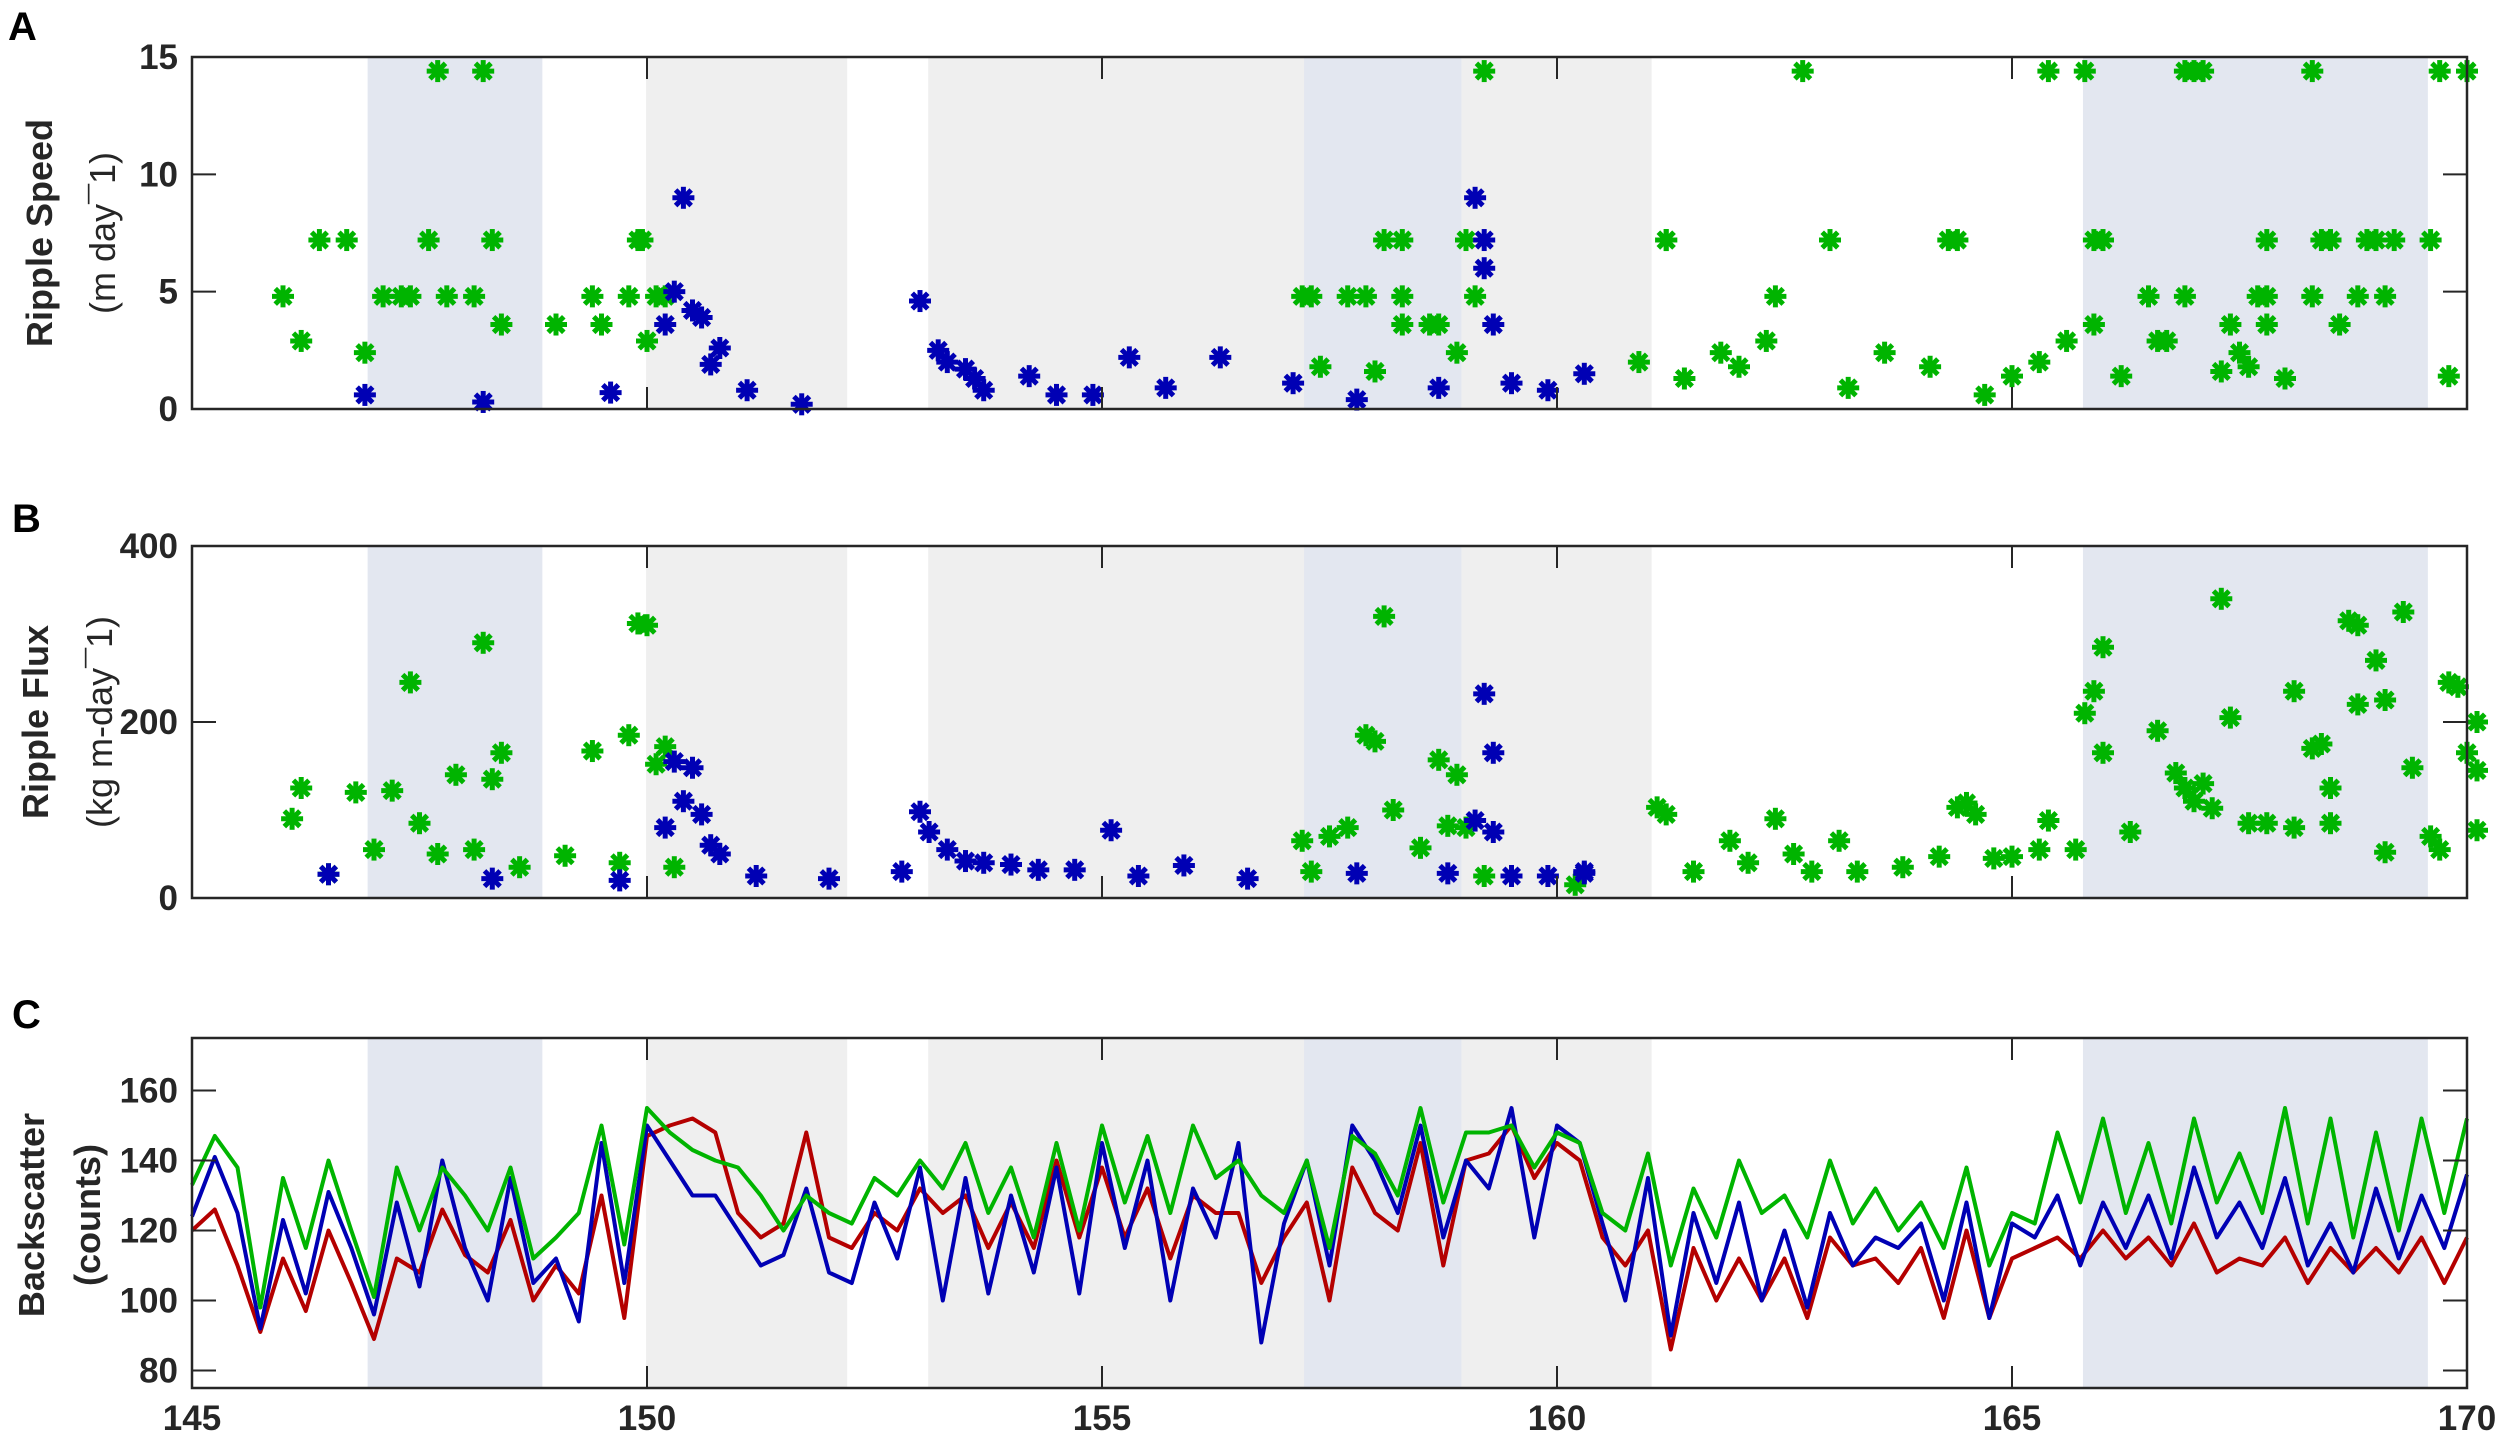 The width and height of the screenshot is (2500, 1440). What do you see at coordinates (26, 1015) in the screenshot?
I see `panel-c-letter: C` at bounding box center [26, 1015].